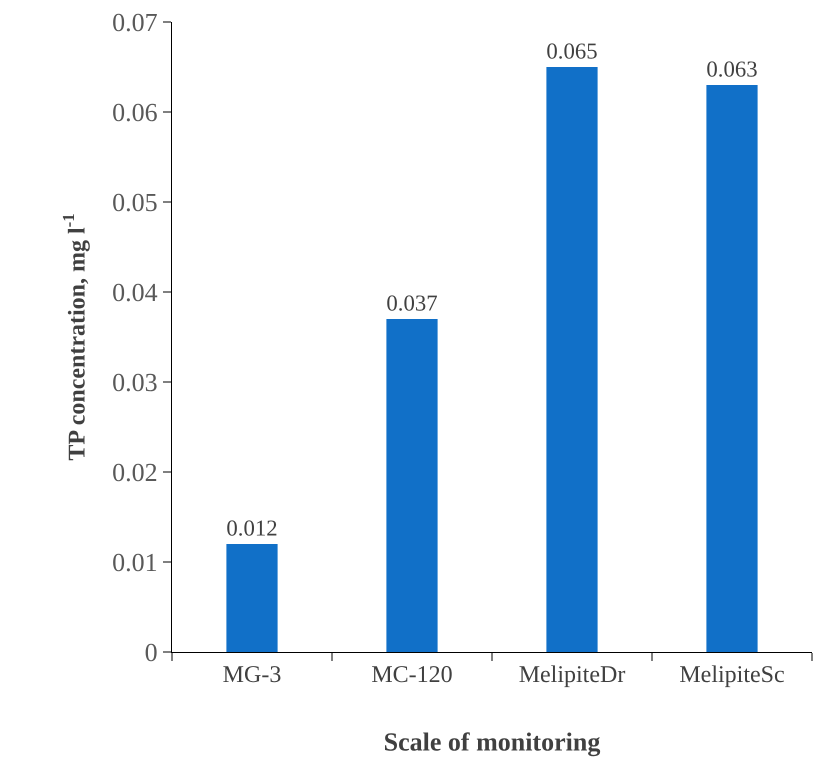 The height and width of the screenshot is (777, 819). I want to click on y-tick-label: 0.03, so click(135, 383).